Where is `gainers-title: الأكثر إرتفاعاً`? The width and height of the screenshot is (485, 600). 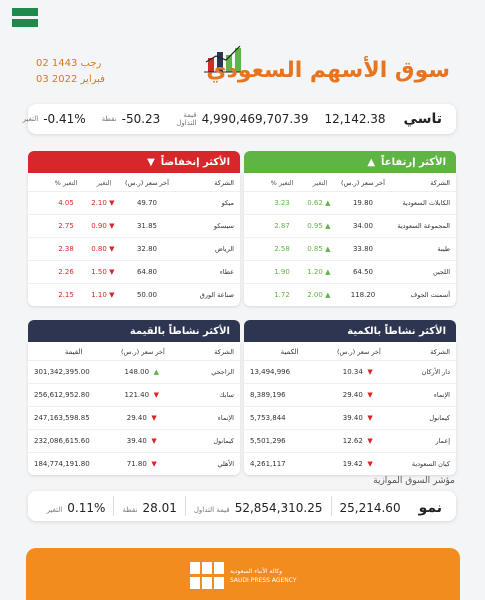
gainers-title: الأكثر إرتفاعاً is located at coordinates (413, 162).